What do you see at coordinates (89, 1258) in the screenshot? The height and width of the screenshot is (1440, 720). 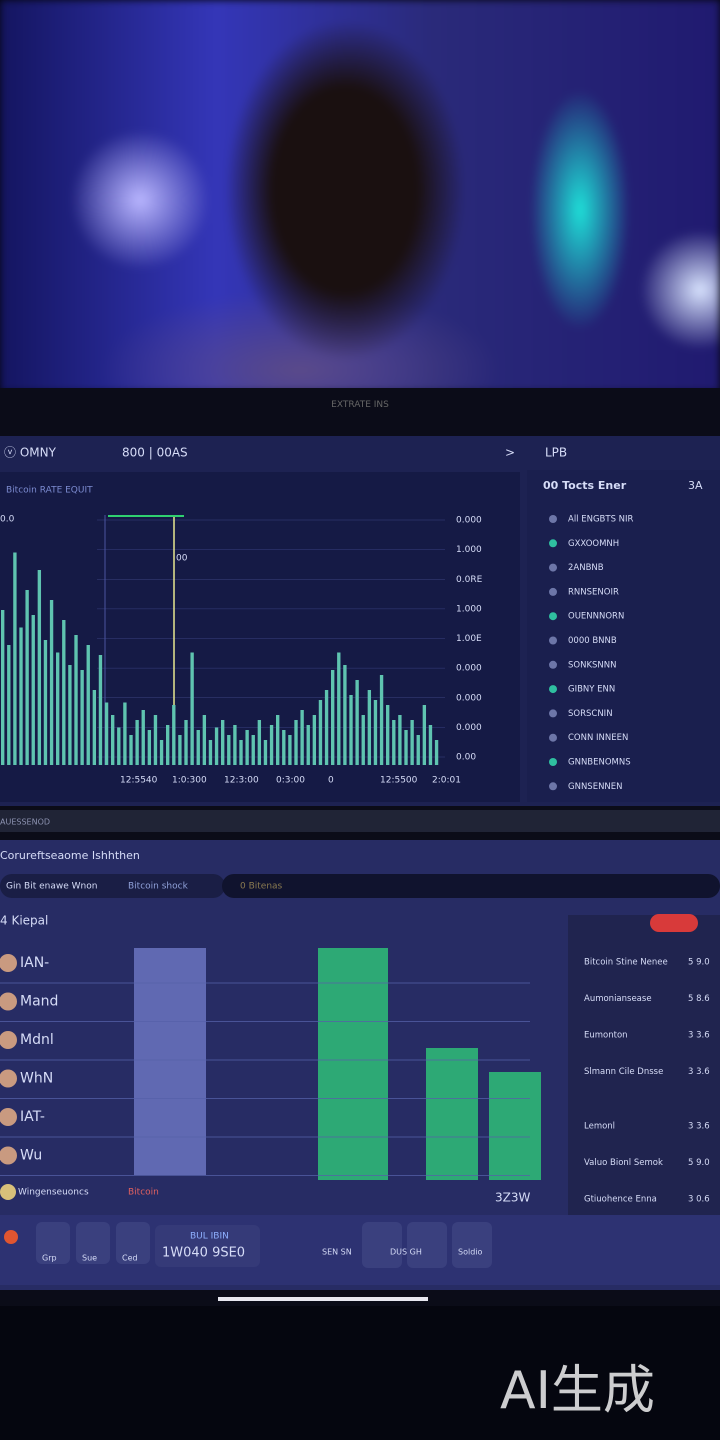 I see `tool-label: Sue` at bounding box center [89, 1258].